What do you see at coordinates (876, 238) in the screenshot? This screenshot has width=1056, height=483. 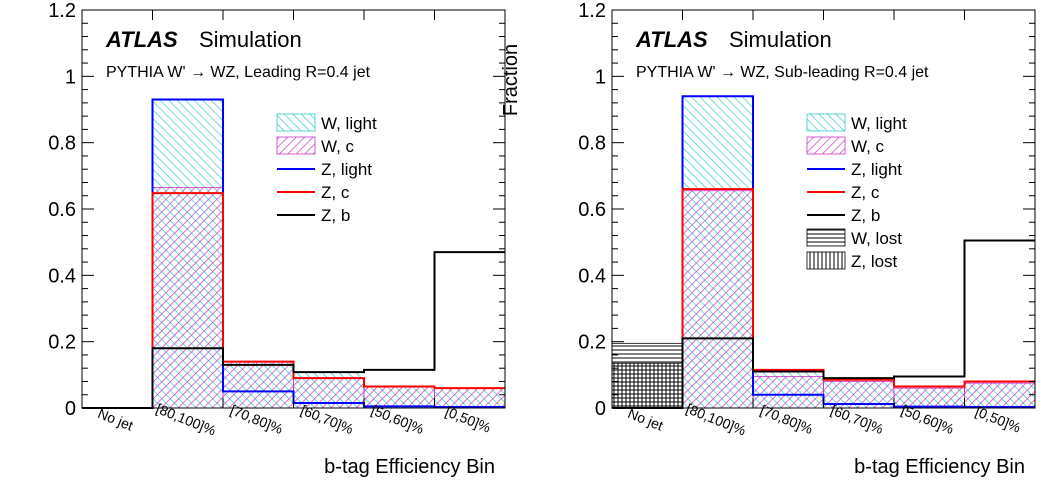 I see `legend-label: W, lost` at bounding box center [876, 238].